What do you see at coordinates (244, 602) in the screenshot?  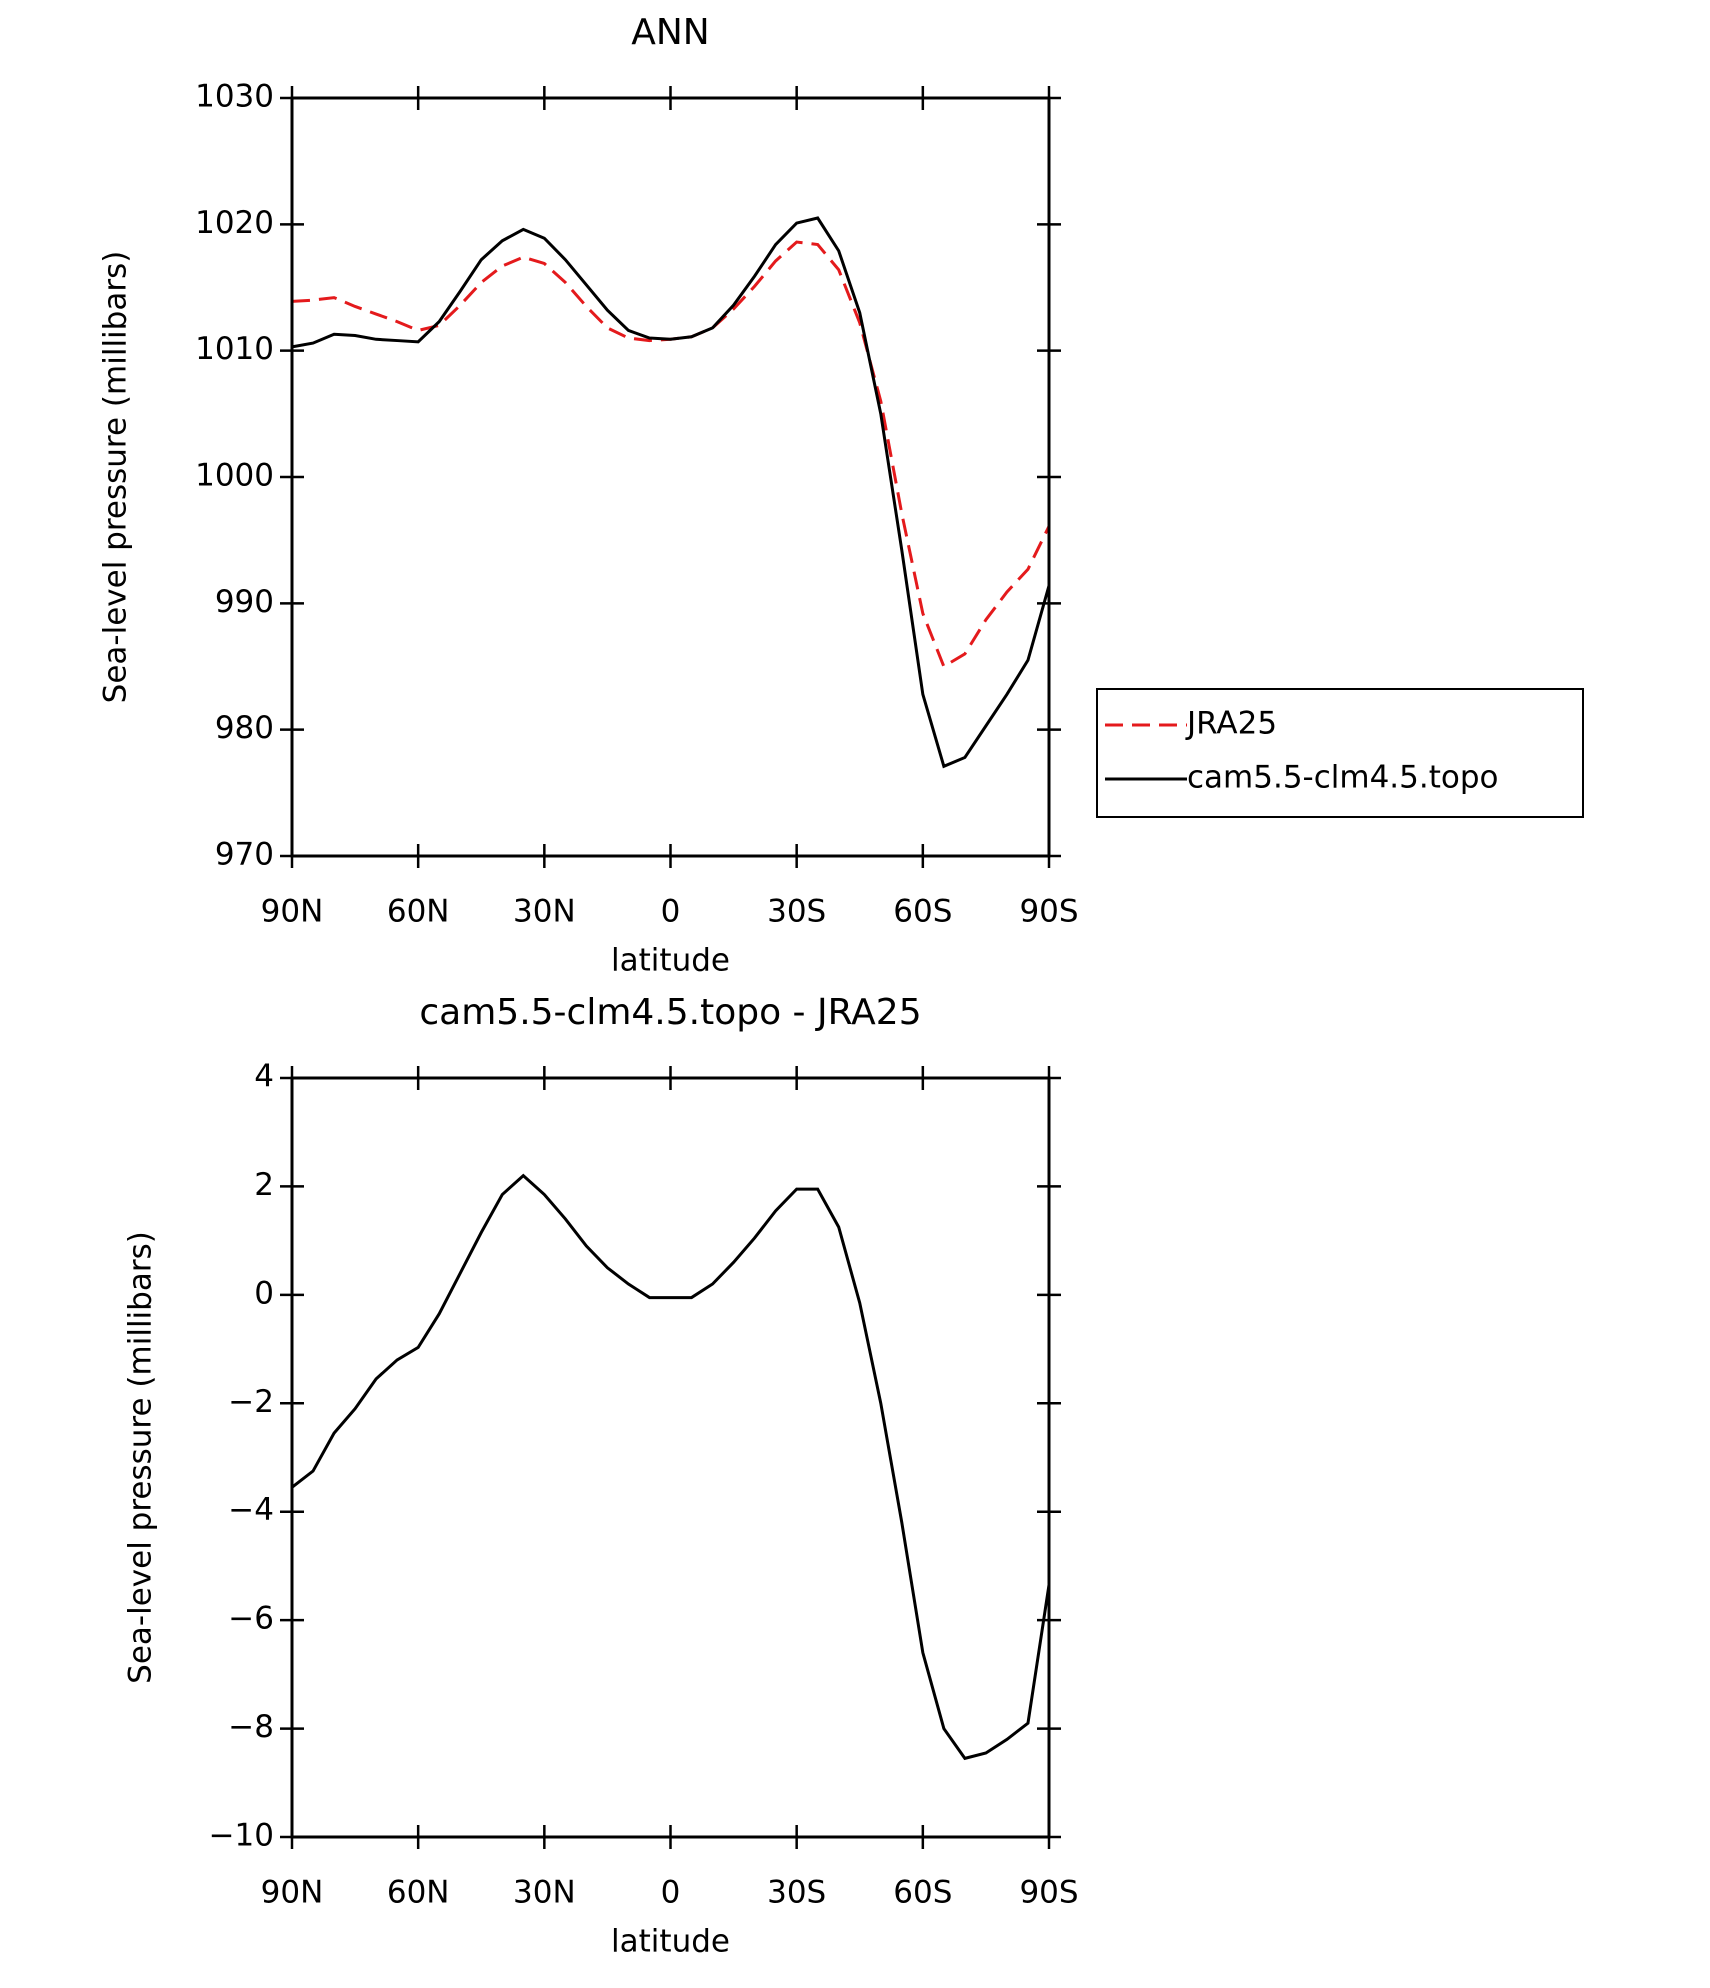 I see `y-tick-label: 990` at bounding box center [244, 602].